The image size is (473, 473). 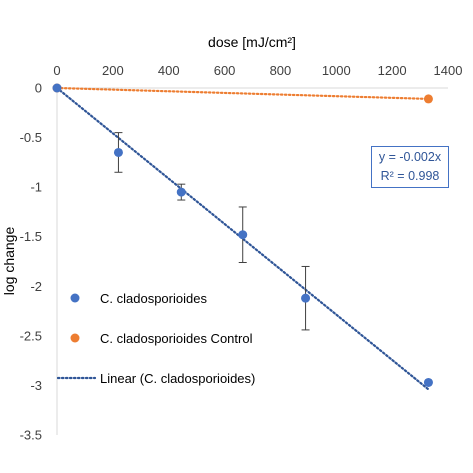 What do you see at coordinates (281, 70) in the screenshot?
I see `x-tick-label: 800` at bounding box center [281, 70].